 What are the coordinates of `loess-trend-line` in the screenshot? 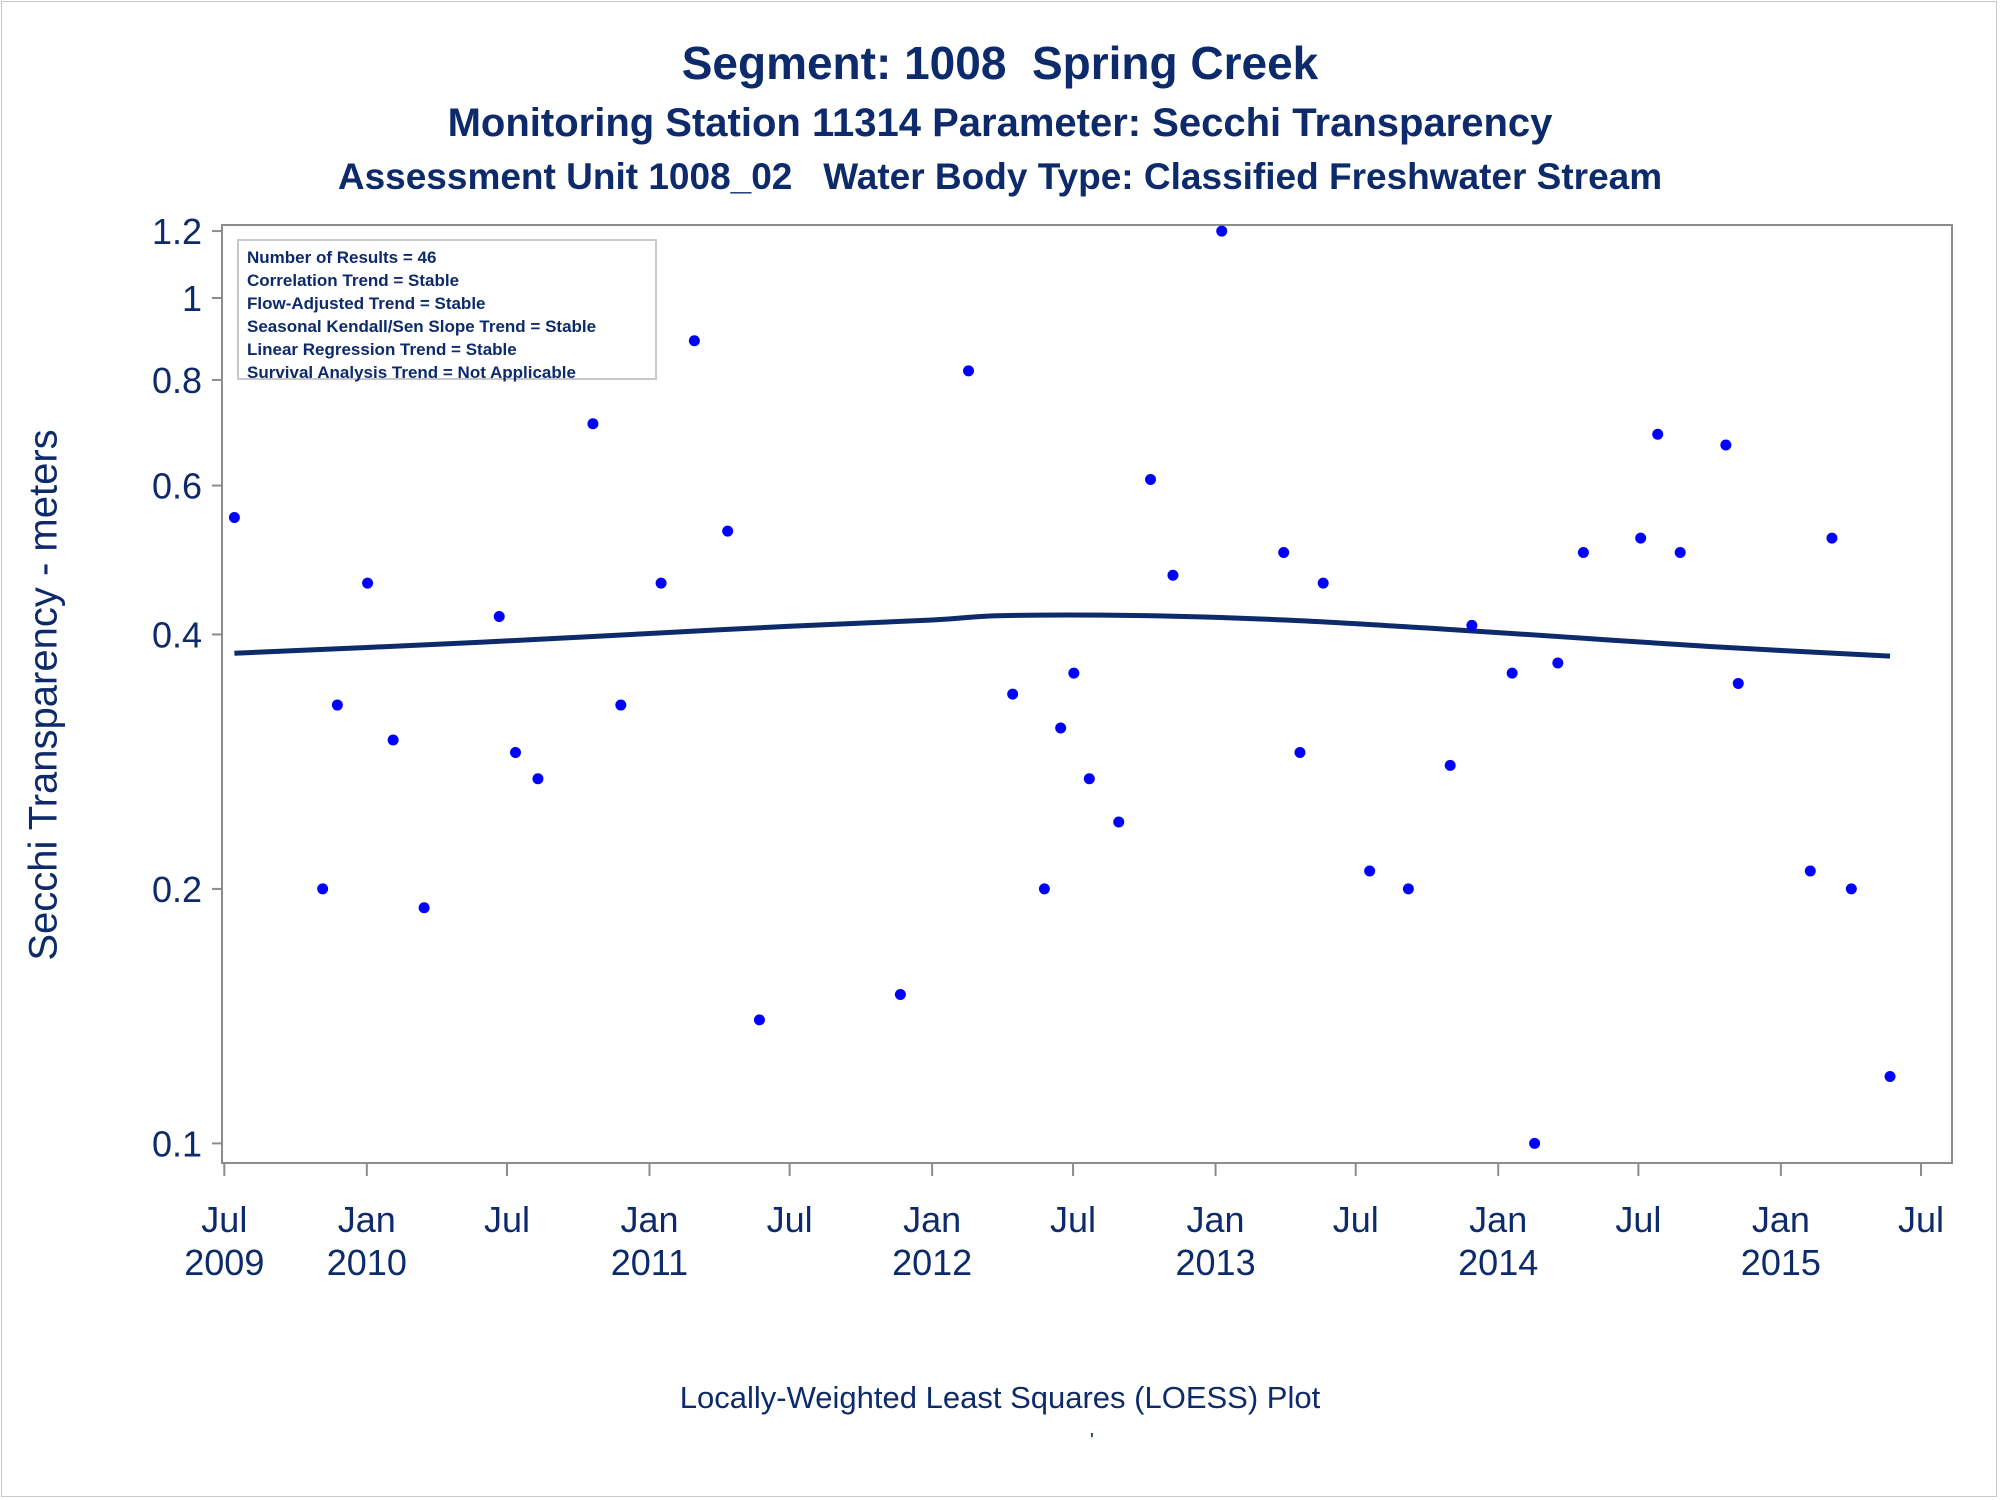 It's located at (1062, 635).